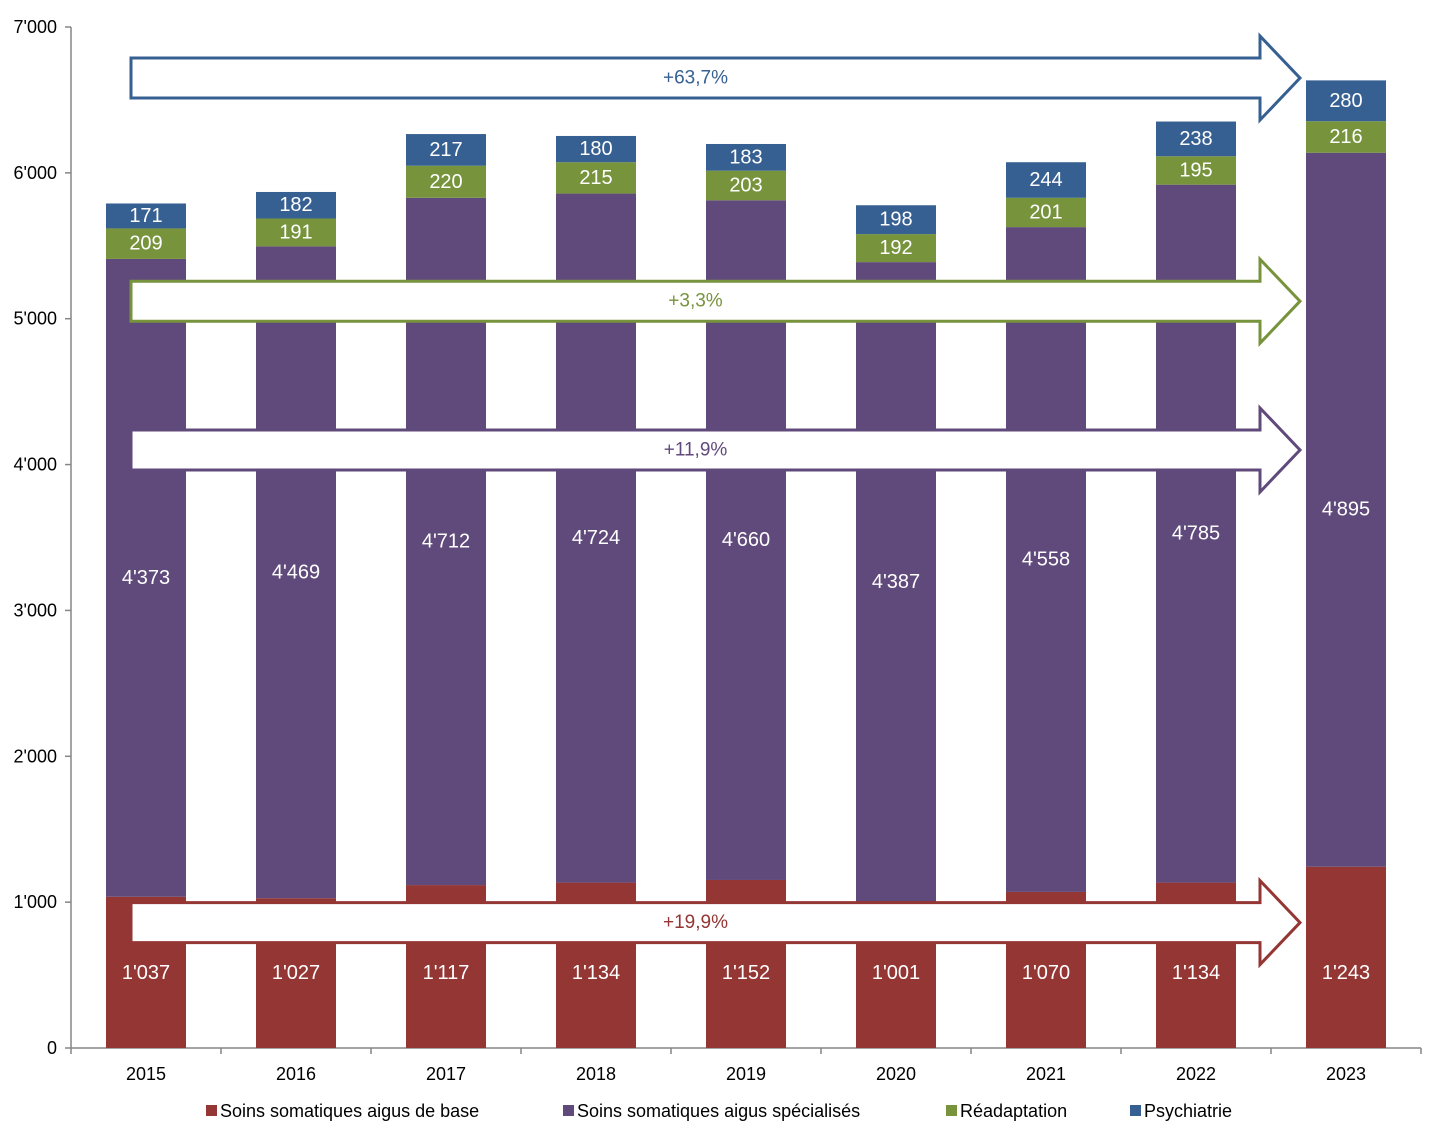 The image size is (1441, 1141). I want to click on growth-arrow-label: +19,9%, so click(695, 922).